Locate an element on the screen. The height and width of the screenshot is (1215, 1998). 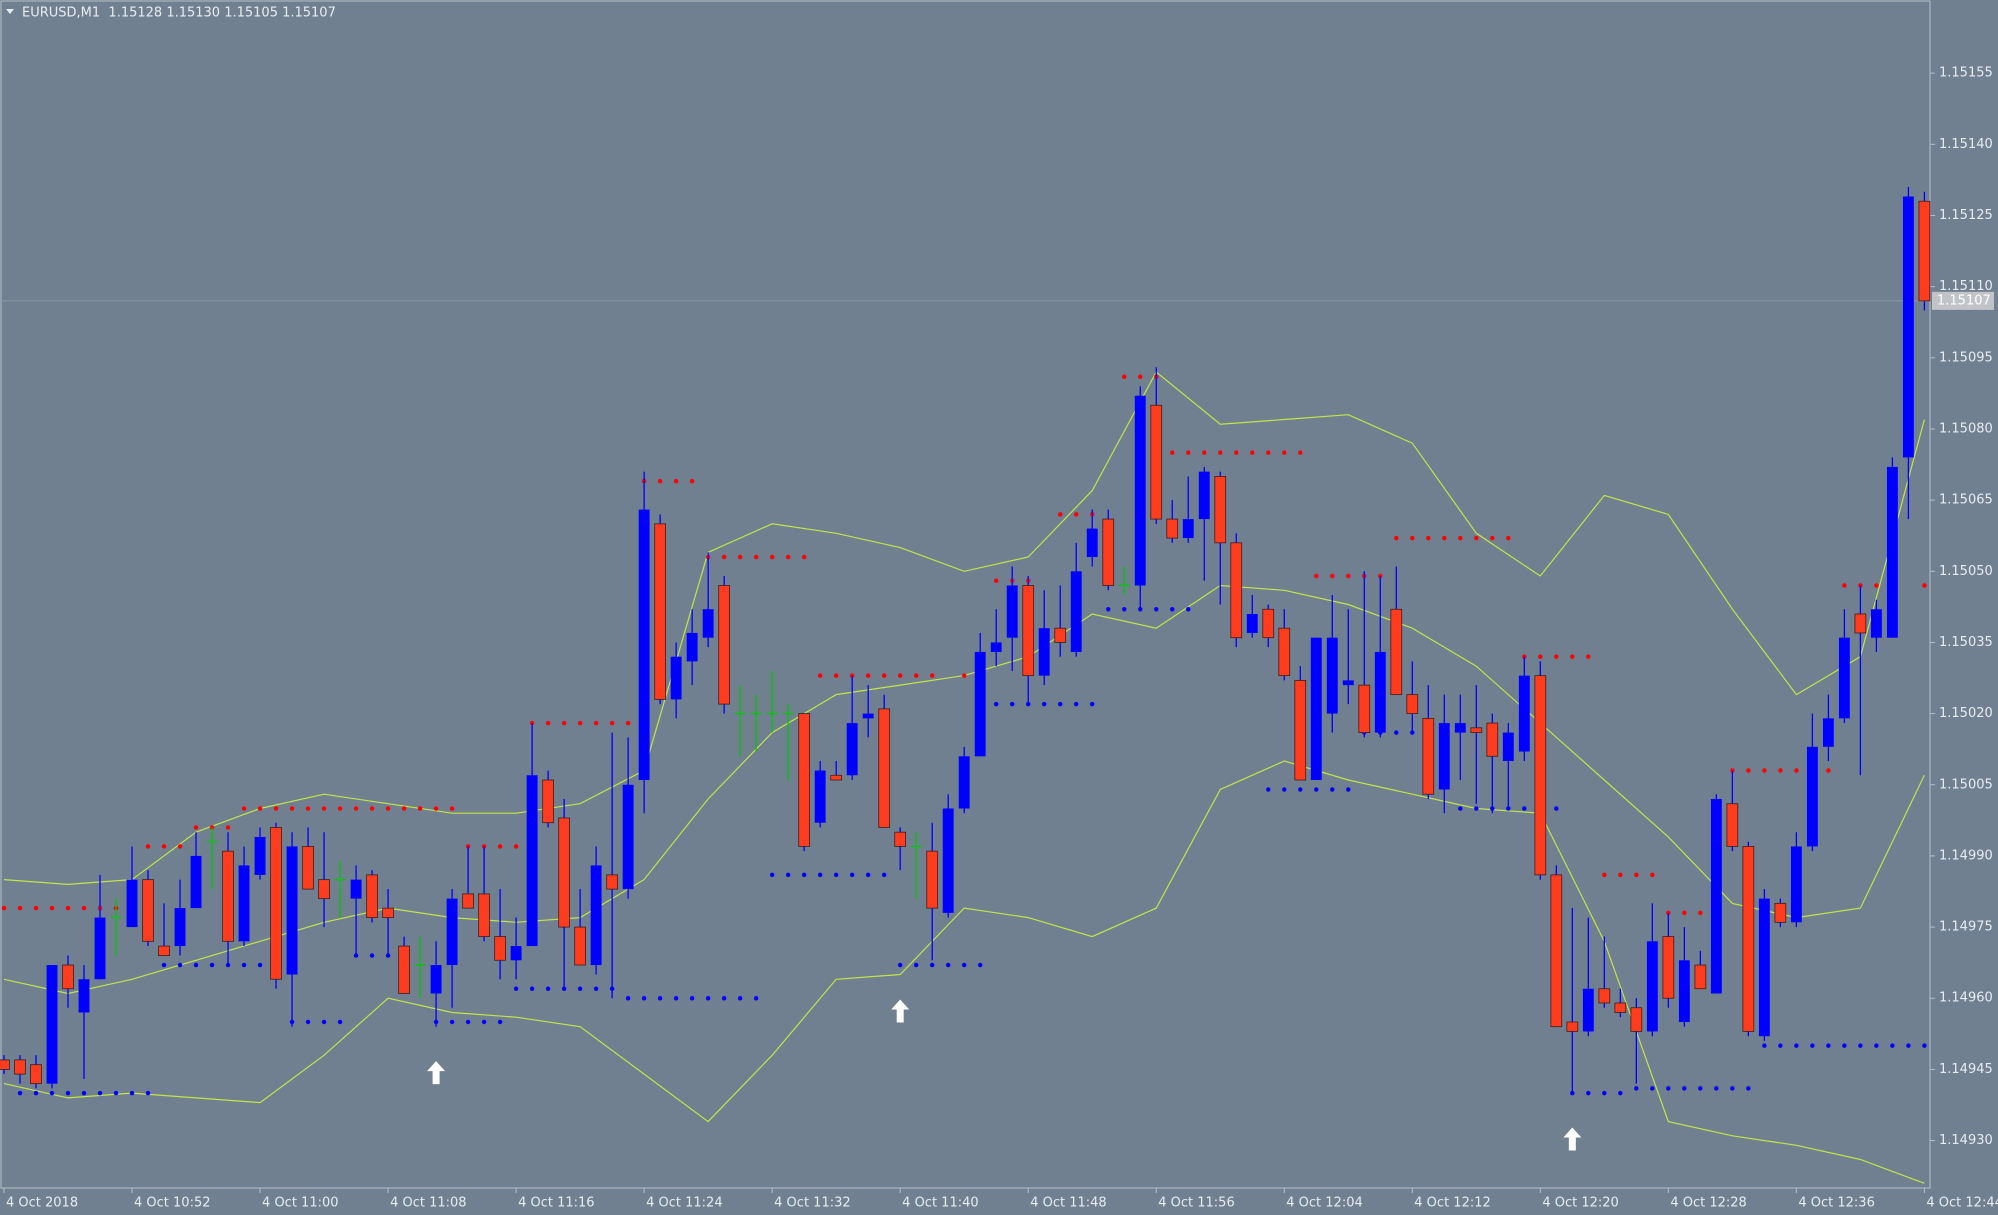
y-tick-label: 1.15155 is located at coordinates (1966, 73).